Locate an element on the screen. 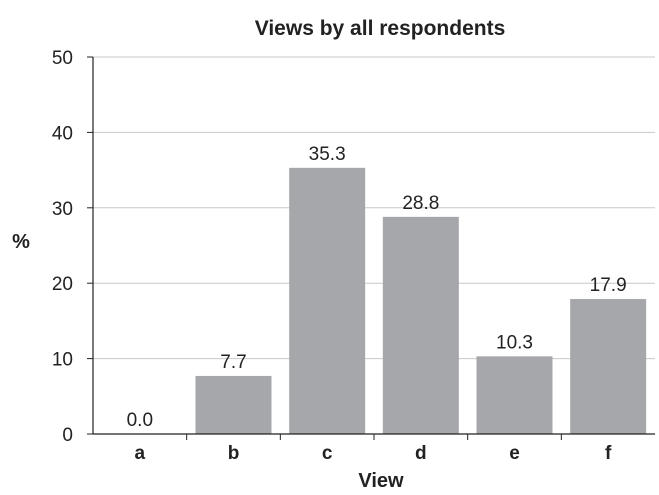 Image resolution: width=659 pixels, height=495 pixels. x-tick-label-b: b is located at coordinates (234, 453).